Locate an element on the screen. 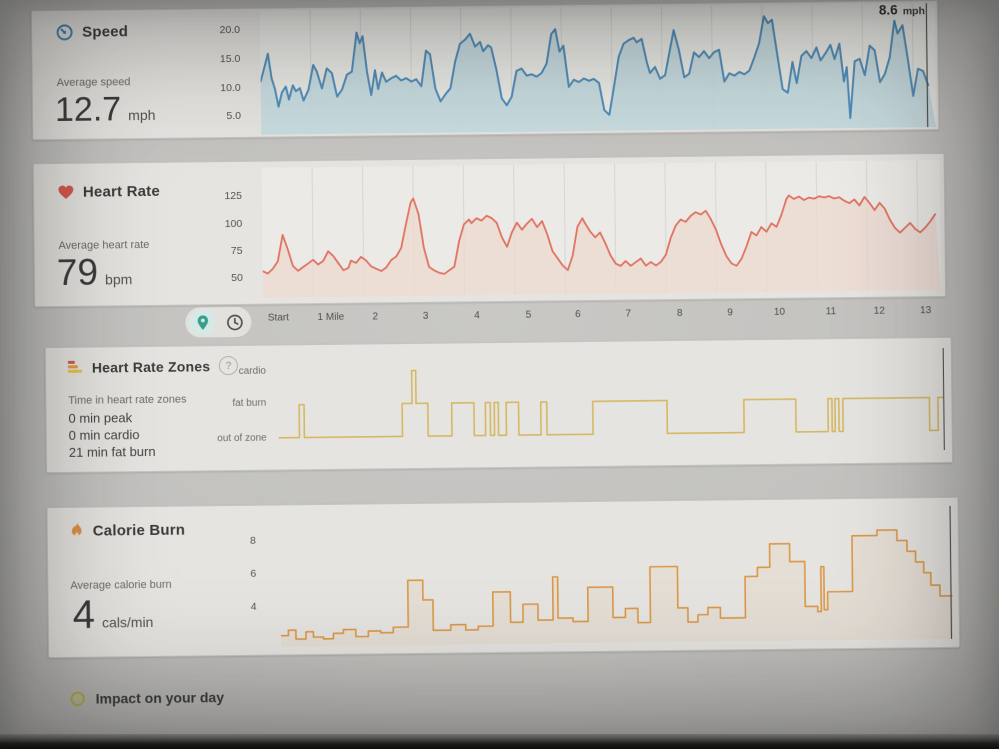 This screenshot has width=999, height=749. peak-minutes: 0 min peak is located at coordinates (100, 418).